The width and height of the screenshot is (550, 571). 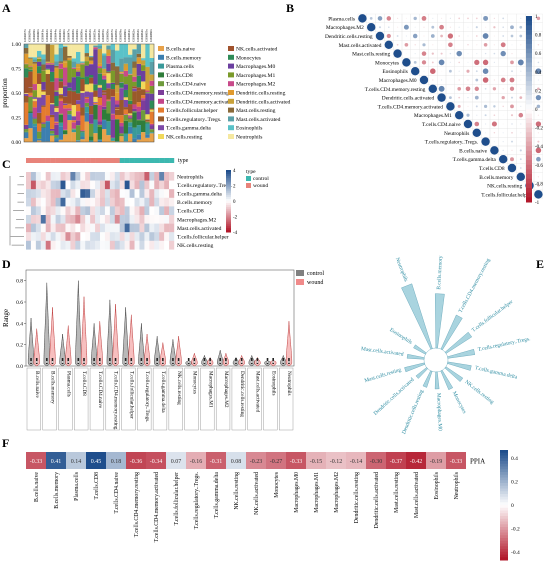 What do you see at coordinates (68, 384) in the screenshot?
I see `x-tick-label: Plasma.cells` at bounding box center [68, 384].